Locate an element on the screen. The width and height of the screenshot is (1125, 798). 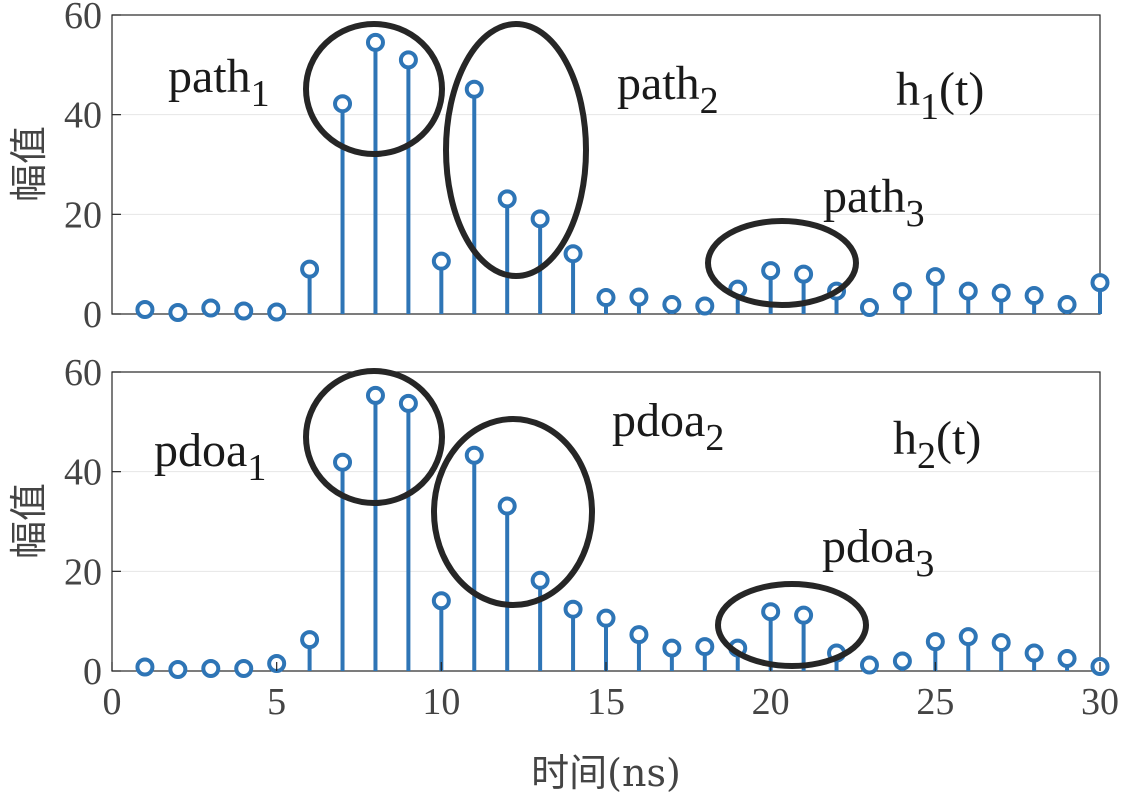
x-tick-label: 10 is located at coordinates (441, 702).